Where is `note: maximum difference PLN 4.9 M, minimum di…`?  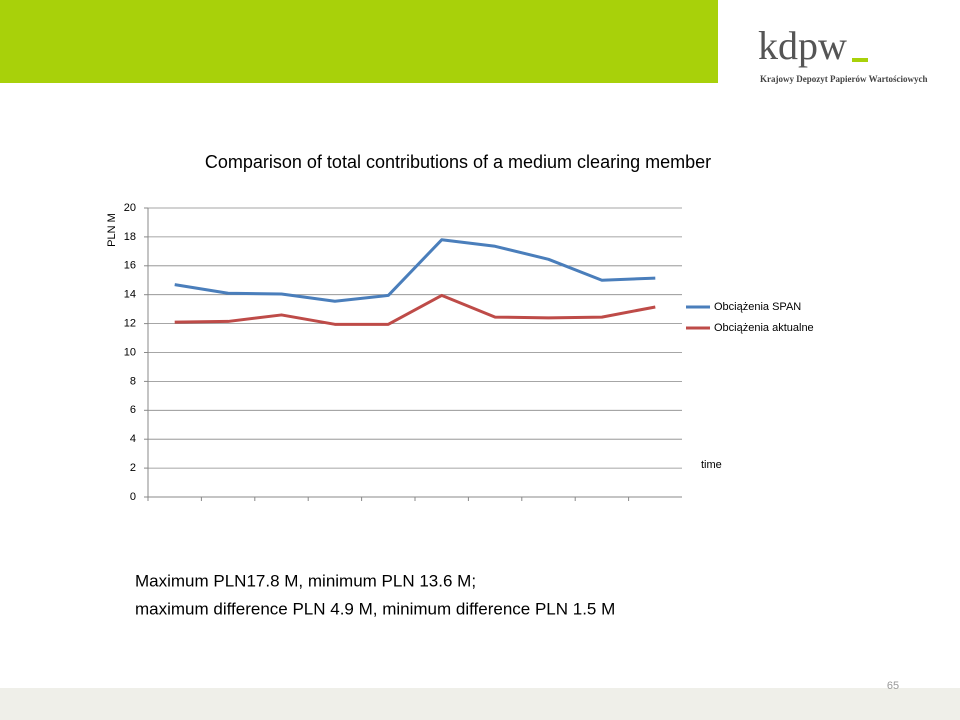 note: maximum difference PLN 4.9 M, minimum di… is located at coordinates (375, 608).